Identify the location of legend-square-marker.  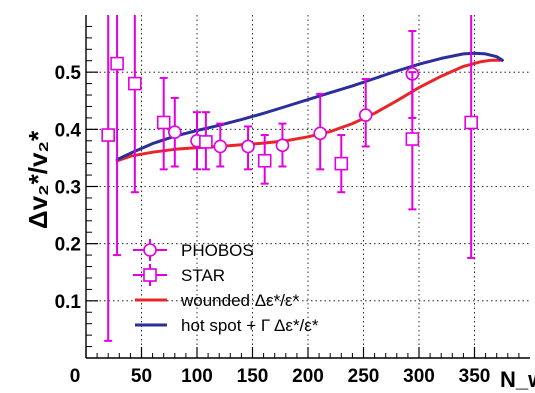
(150, 275).